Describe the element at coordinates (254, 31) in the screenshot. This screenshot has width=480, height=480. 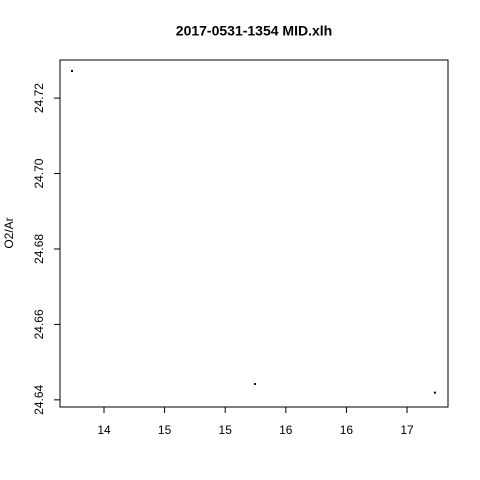
I see `chart-title: 2017-0531-1354 MID.xlh` at that location.